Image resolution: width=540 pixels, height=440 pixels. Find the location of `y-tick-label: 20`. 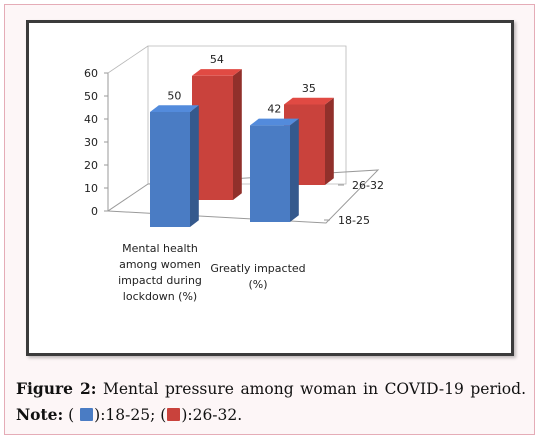

y-tick-label: 20 is located at coordinates (91, 165).